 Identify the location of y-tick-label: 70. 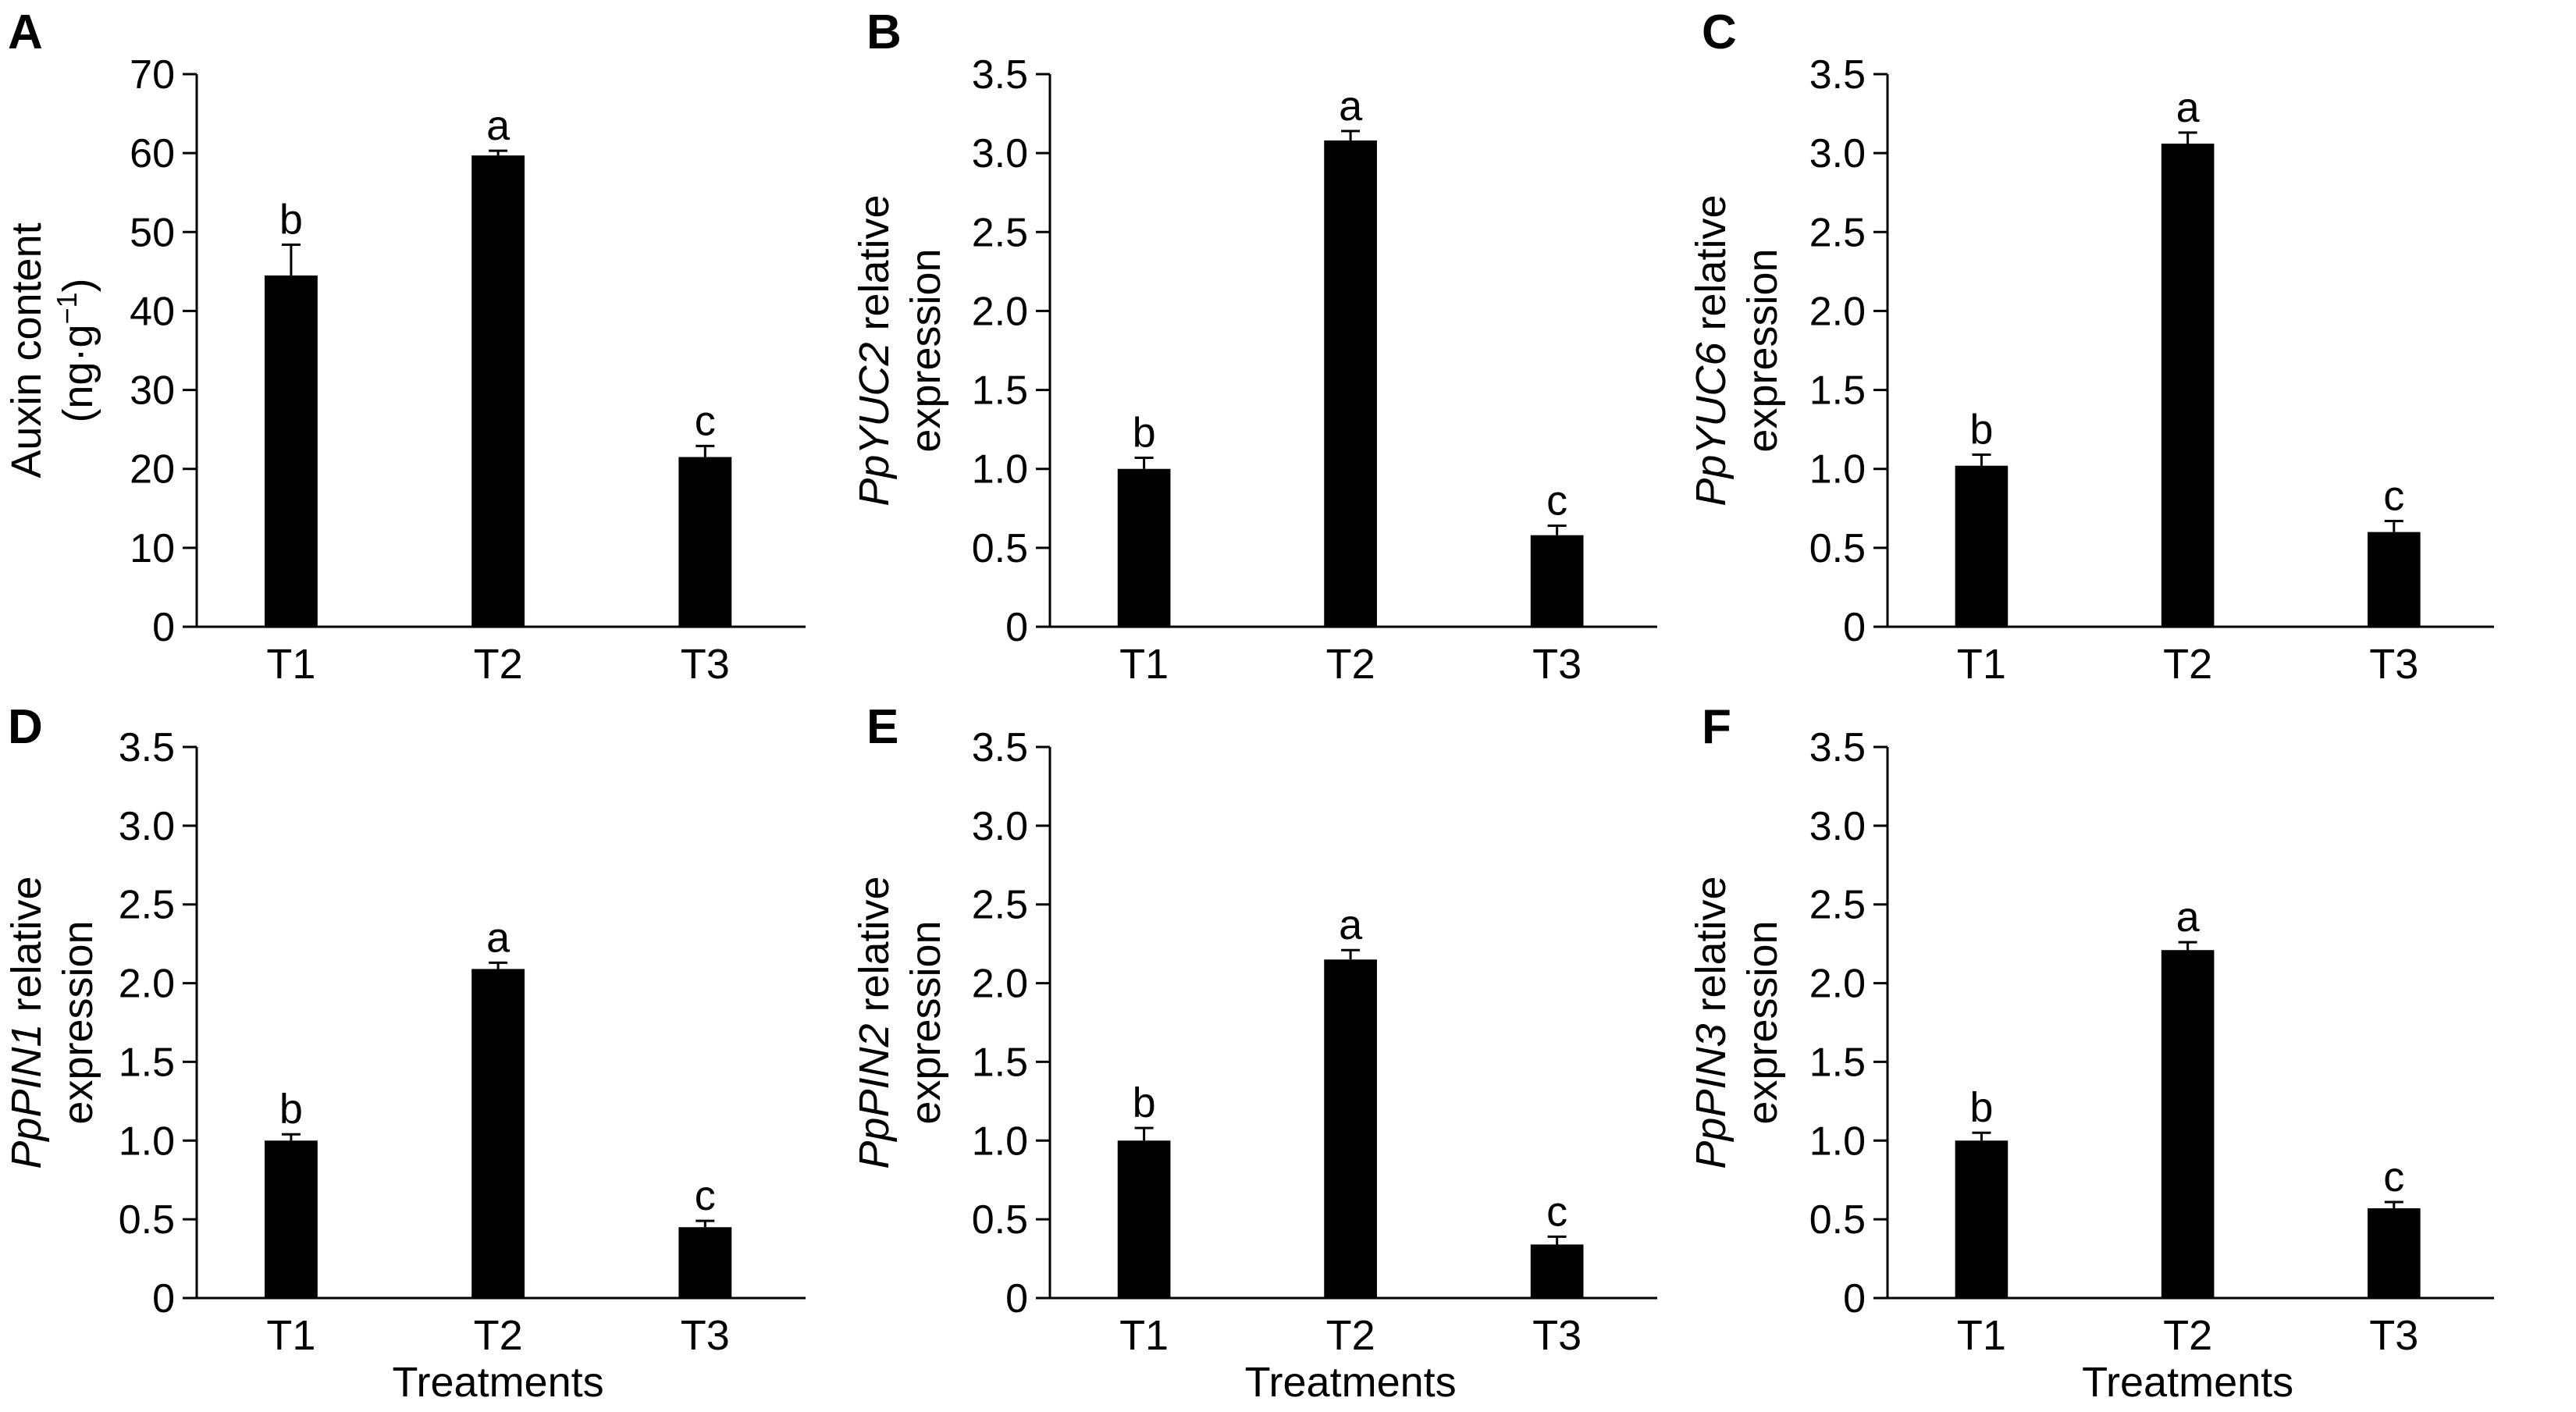
(152, 75).